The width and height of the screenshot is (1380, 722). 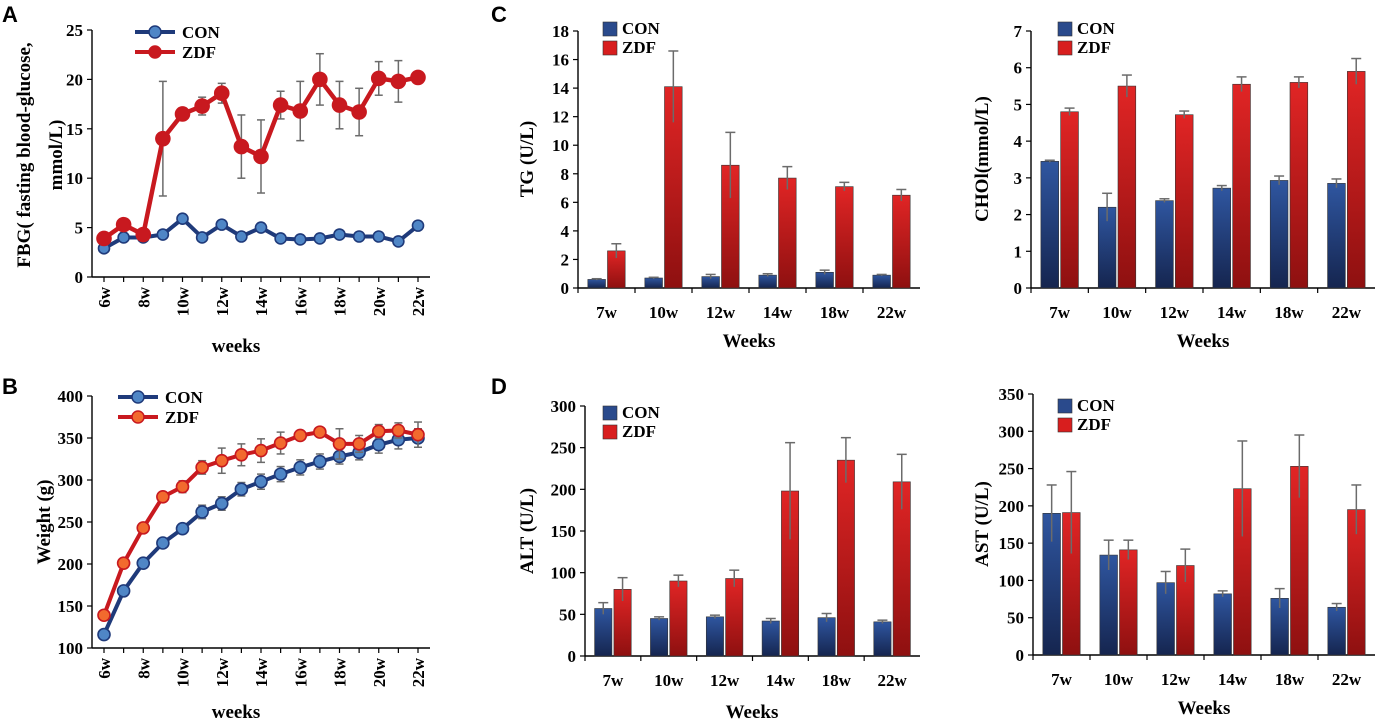 What do you see at coordinates (1018, 104) in the screenshot?
I see `y-tick-label: 5` at bounding box center [1018, 104].